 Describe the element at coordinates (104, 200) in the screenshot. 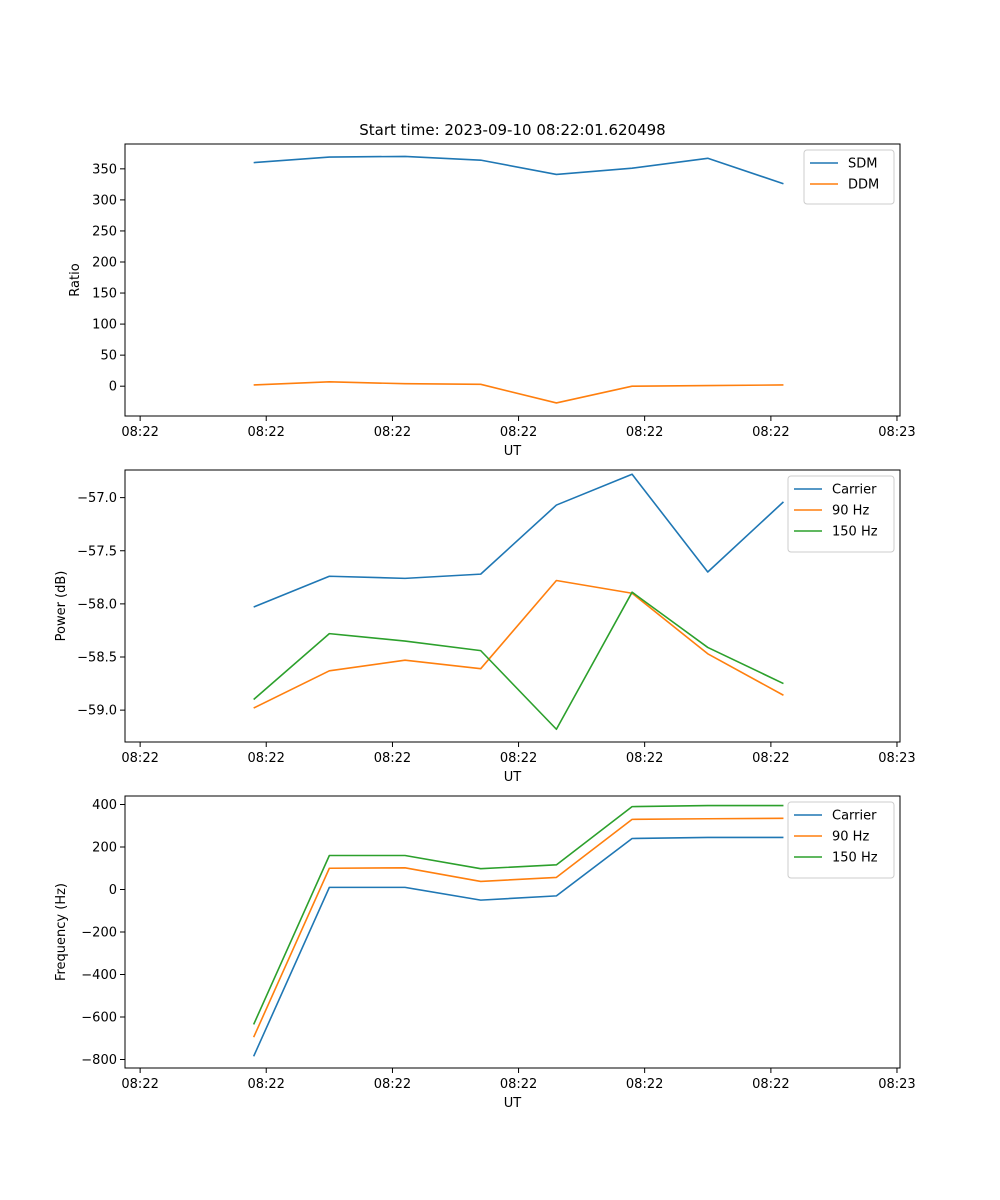

I see `y-tick-label: 300` at that location.